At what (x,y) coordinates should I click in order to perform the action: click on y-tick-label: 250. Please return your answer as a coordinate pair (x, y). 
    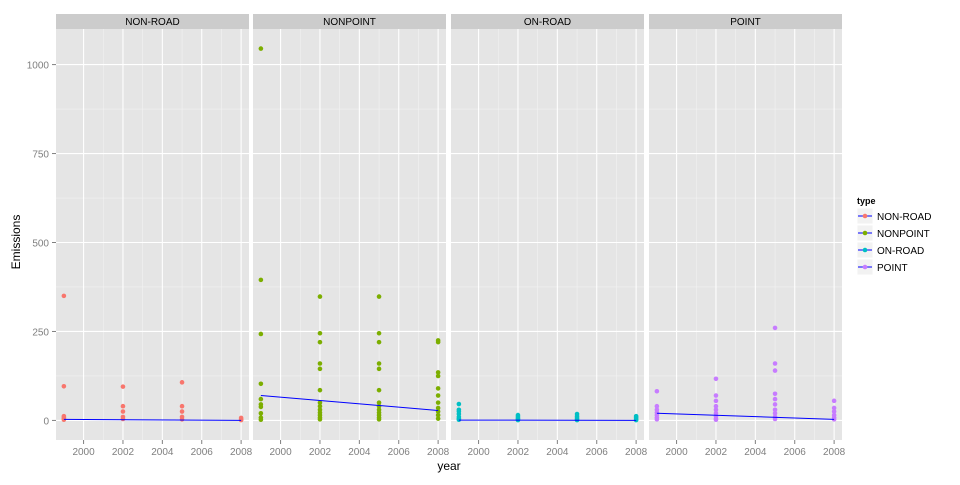
    Looking at the image, I should click on (40, 332).